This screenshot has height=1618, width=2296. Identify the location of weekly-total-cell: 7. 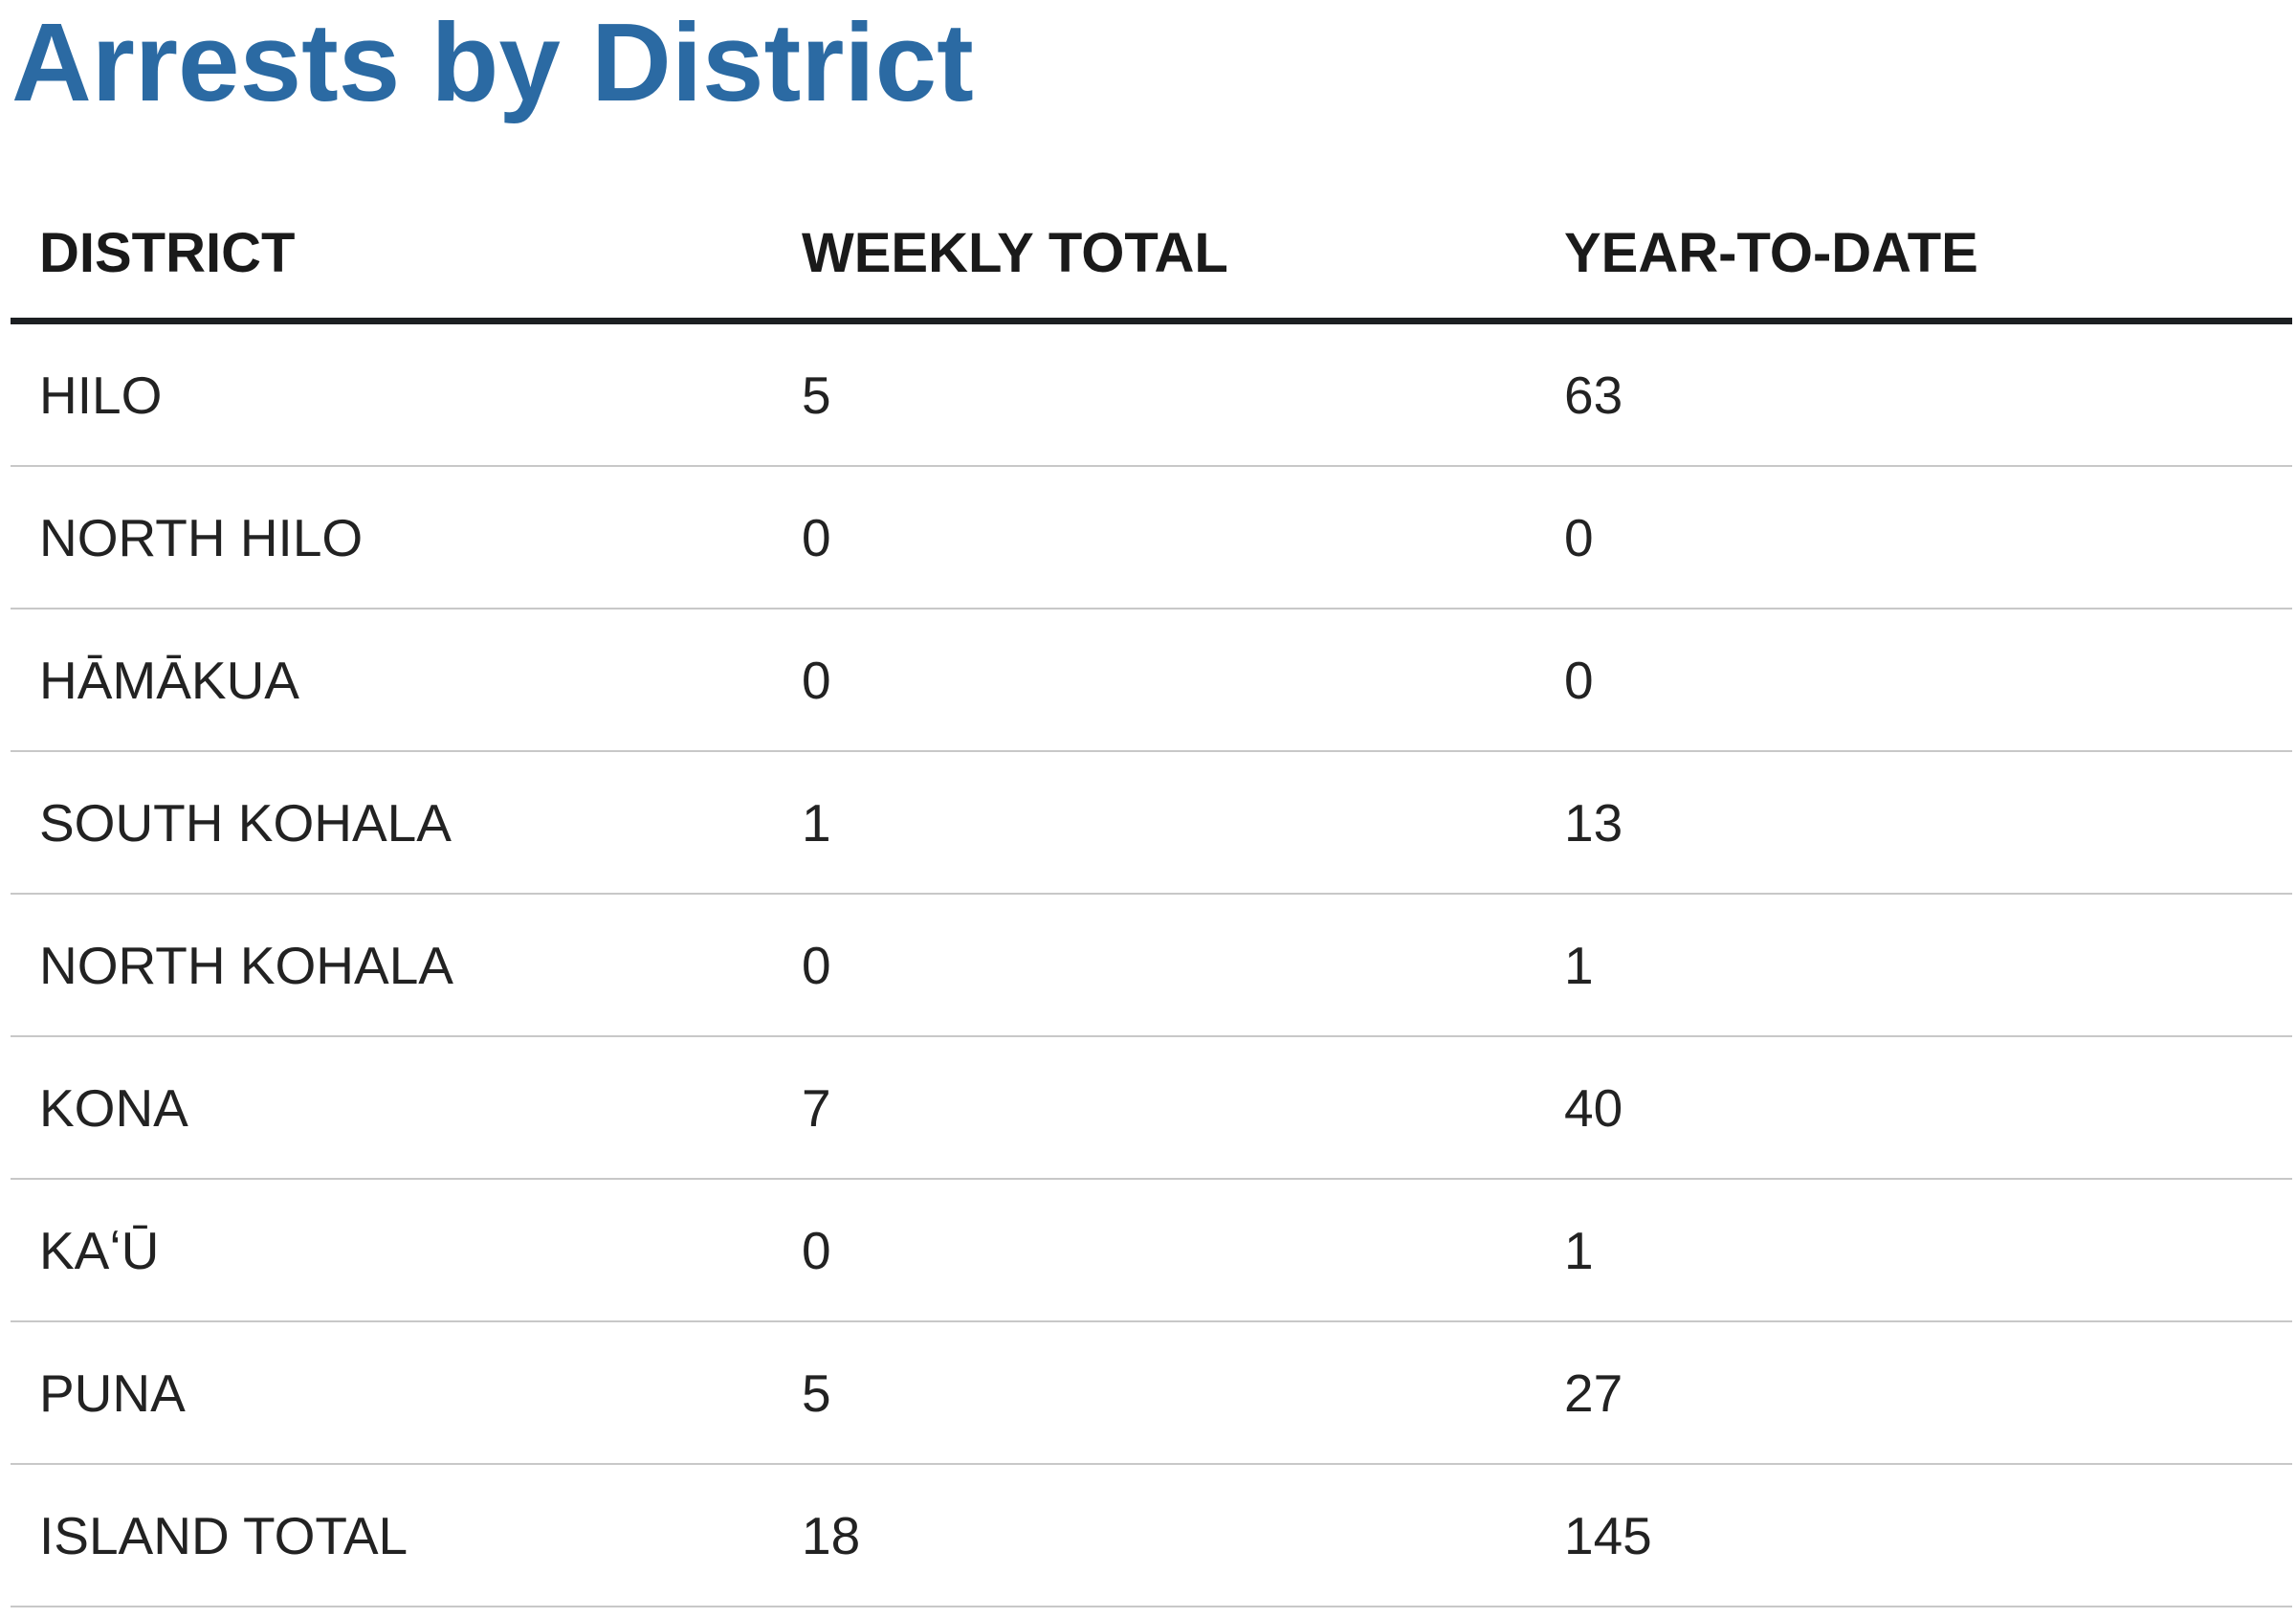
(1154, 1108).